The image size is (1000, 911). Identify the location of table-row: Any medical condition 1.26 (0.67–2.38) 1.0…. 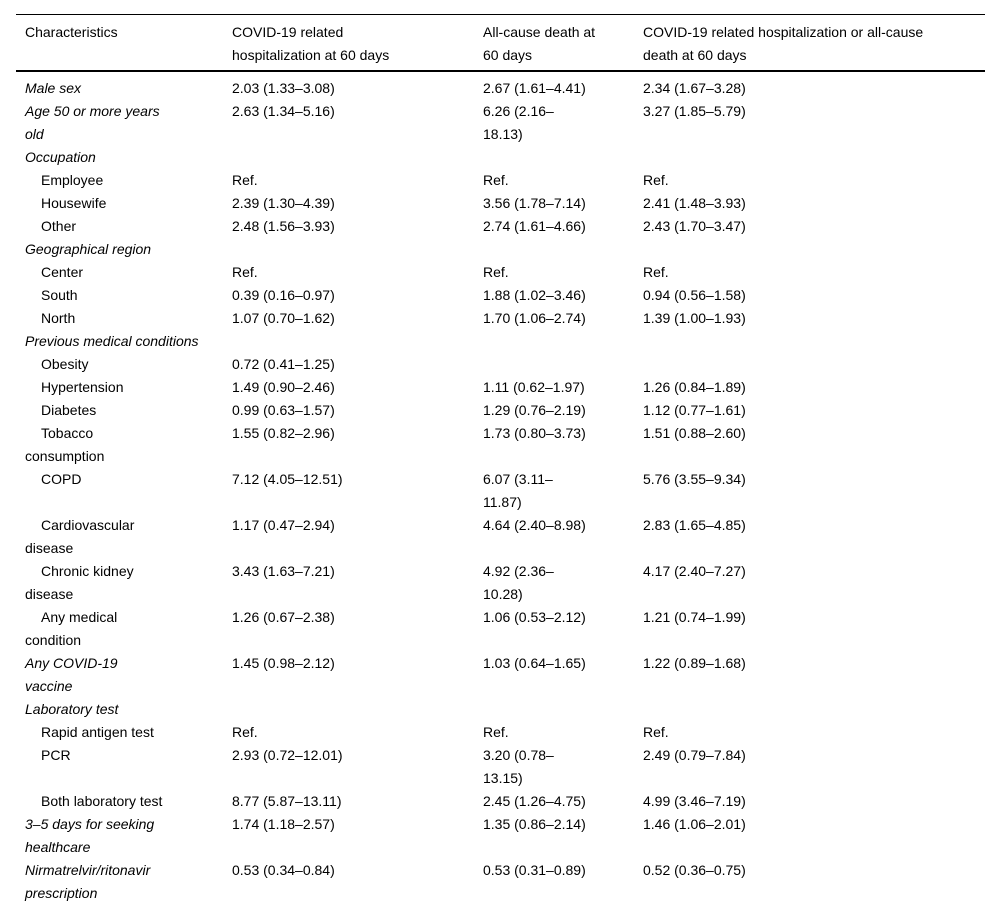
(500, 629).